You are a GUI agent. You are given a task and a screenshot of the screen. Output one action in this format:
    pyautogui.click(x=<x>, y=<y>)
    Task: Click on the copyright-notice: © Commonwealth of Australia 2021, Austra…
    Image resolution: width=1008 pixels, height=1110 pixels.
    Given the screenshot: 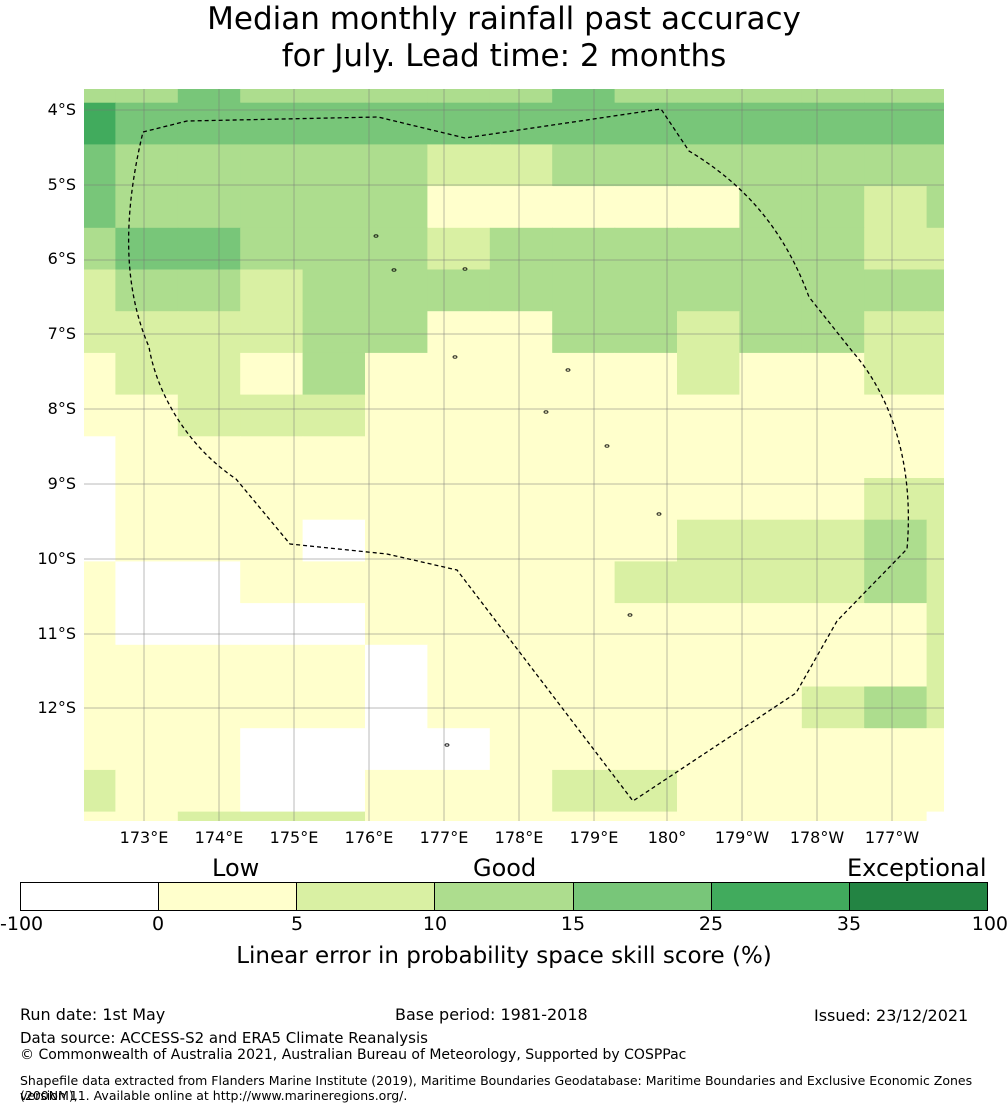 What is the action you would take?
    pyautogui.click(x=353, y=1055)
    